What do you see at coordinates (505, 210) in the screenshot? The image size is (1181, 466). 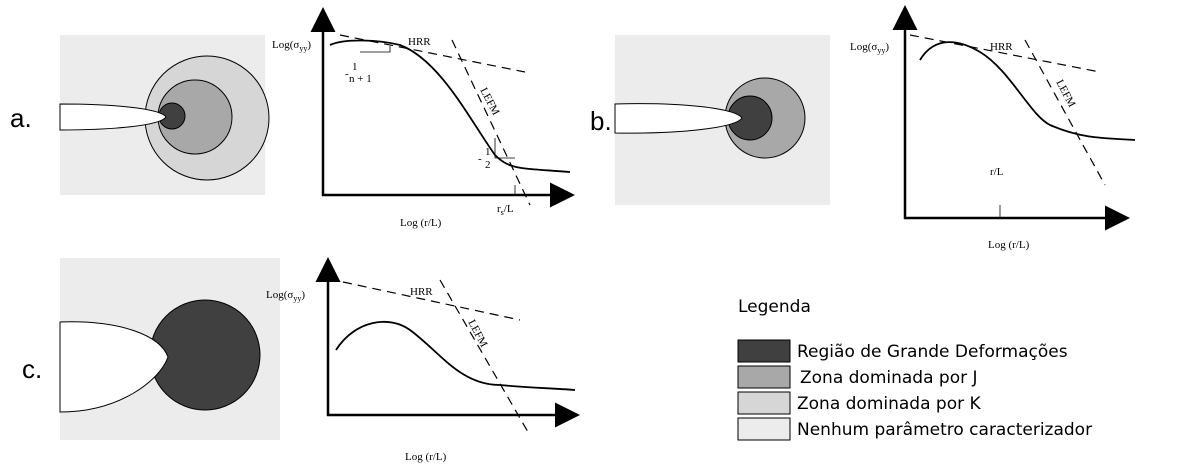 I see `x-tick-label: rs/L` at bounding box center [505, 210].